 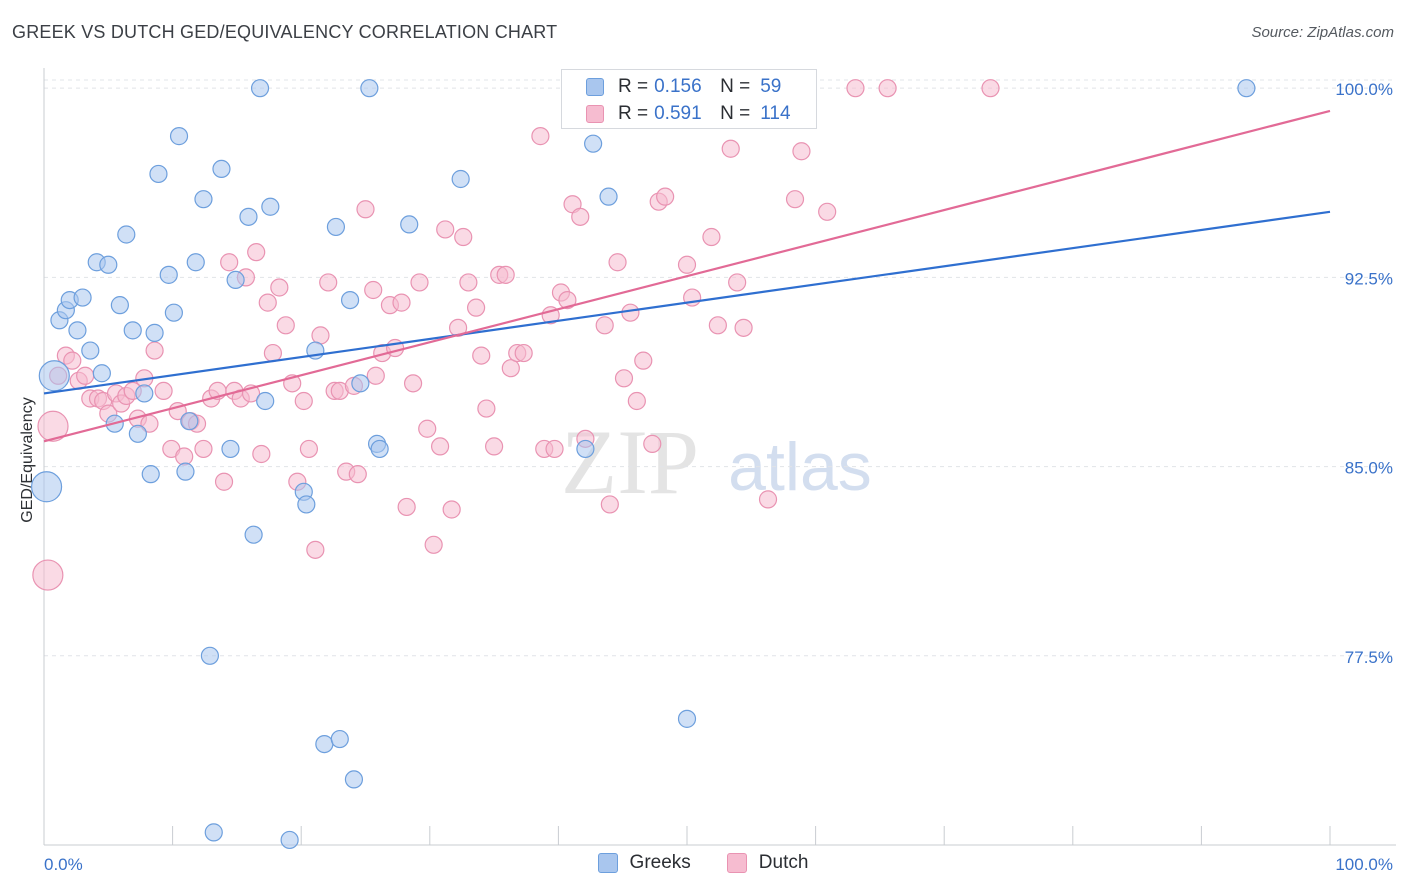 I want to click on x-tick-label: 100.0%, so click(x=1364, y=864).